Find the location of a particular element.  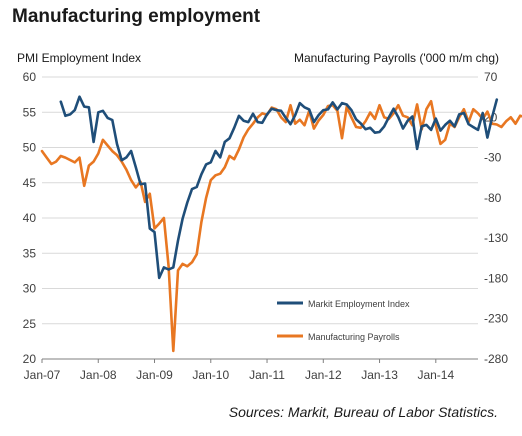

y-right-tick-label: -30 is located at coordinates (493, 158).